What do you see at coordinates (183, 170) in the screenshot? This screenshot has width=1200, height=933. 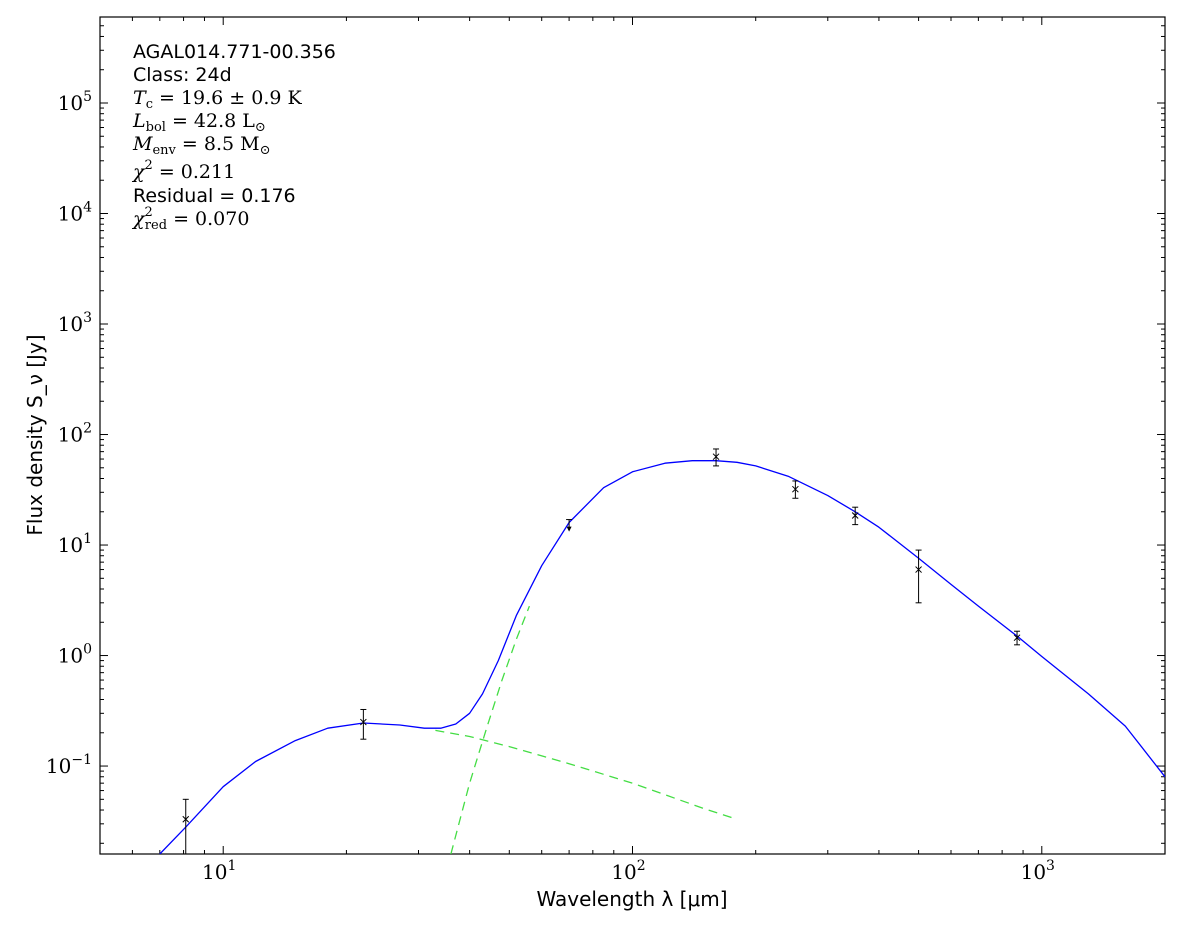 I see `chi-squared-label: χ2 = 0.211` at bounding box center [183, 170].